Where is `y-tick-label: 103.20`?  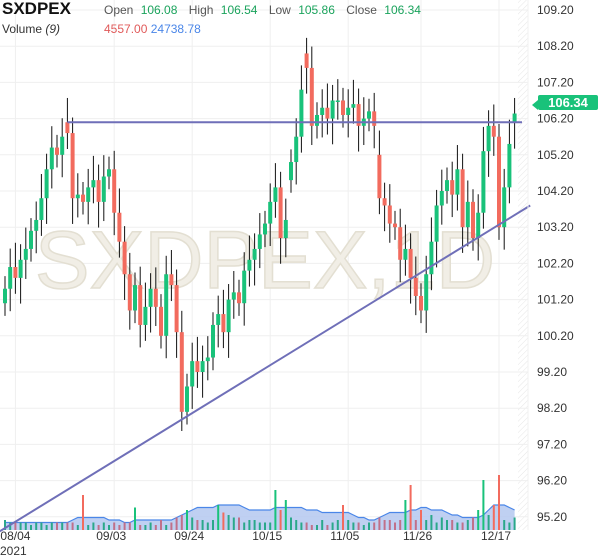
y-tick-label: 103.20 is located at coordinates (555, 227).